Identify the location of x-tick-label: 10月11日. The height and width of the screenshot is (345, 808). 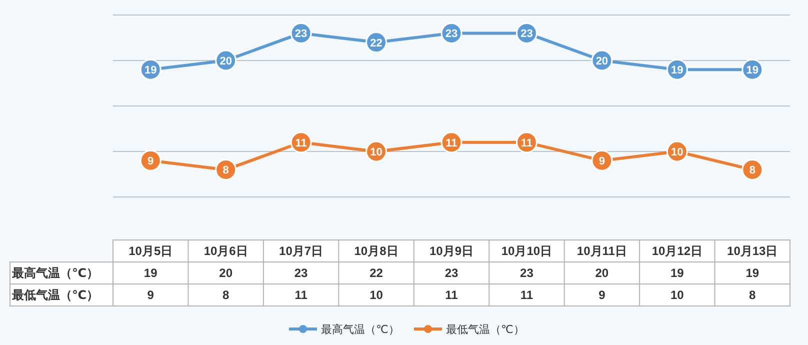
(601, 251).